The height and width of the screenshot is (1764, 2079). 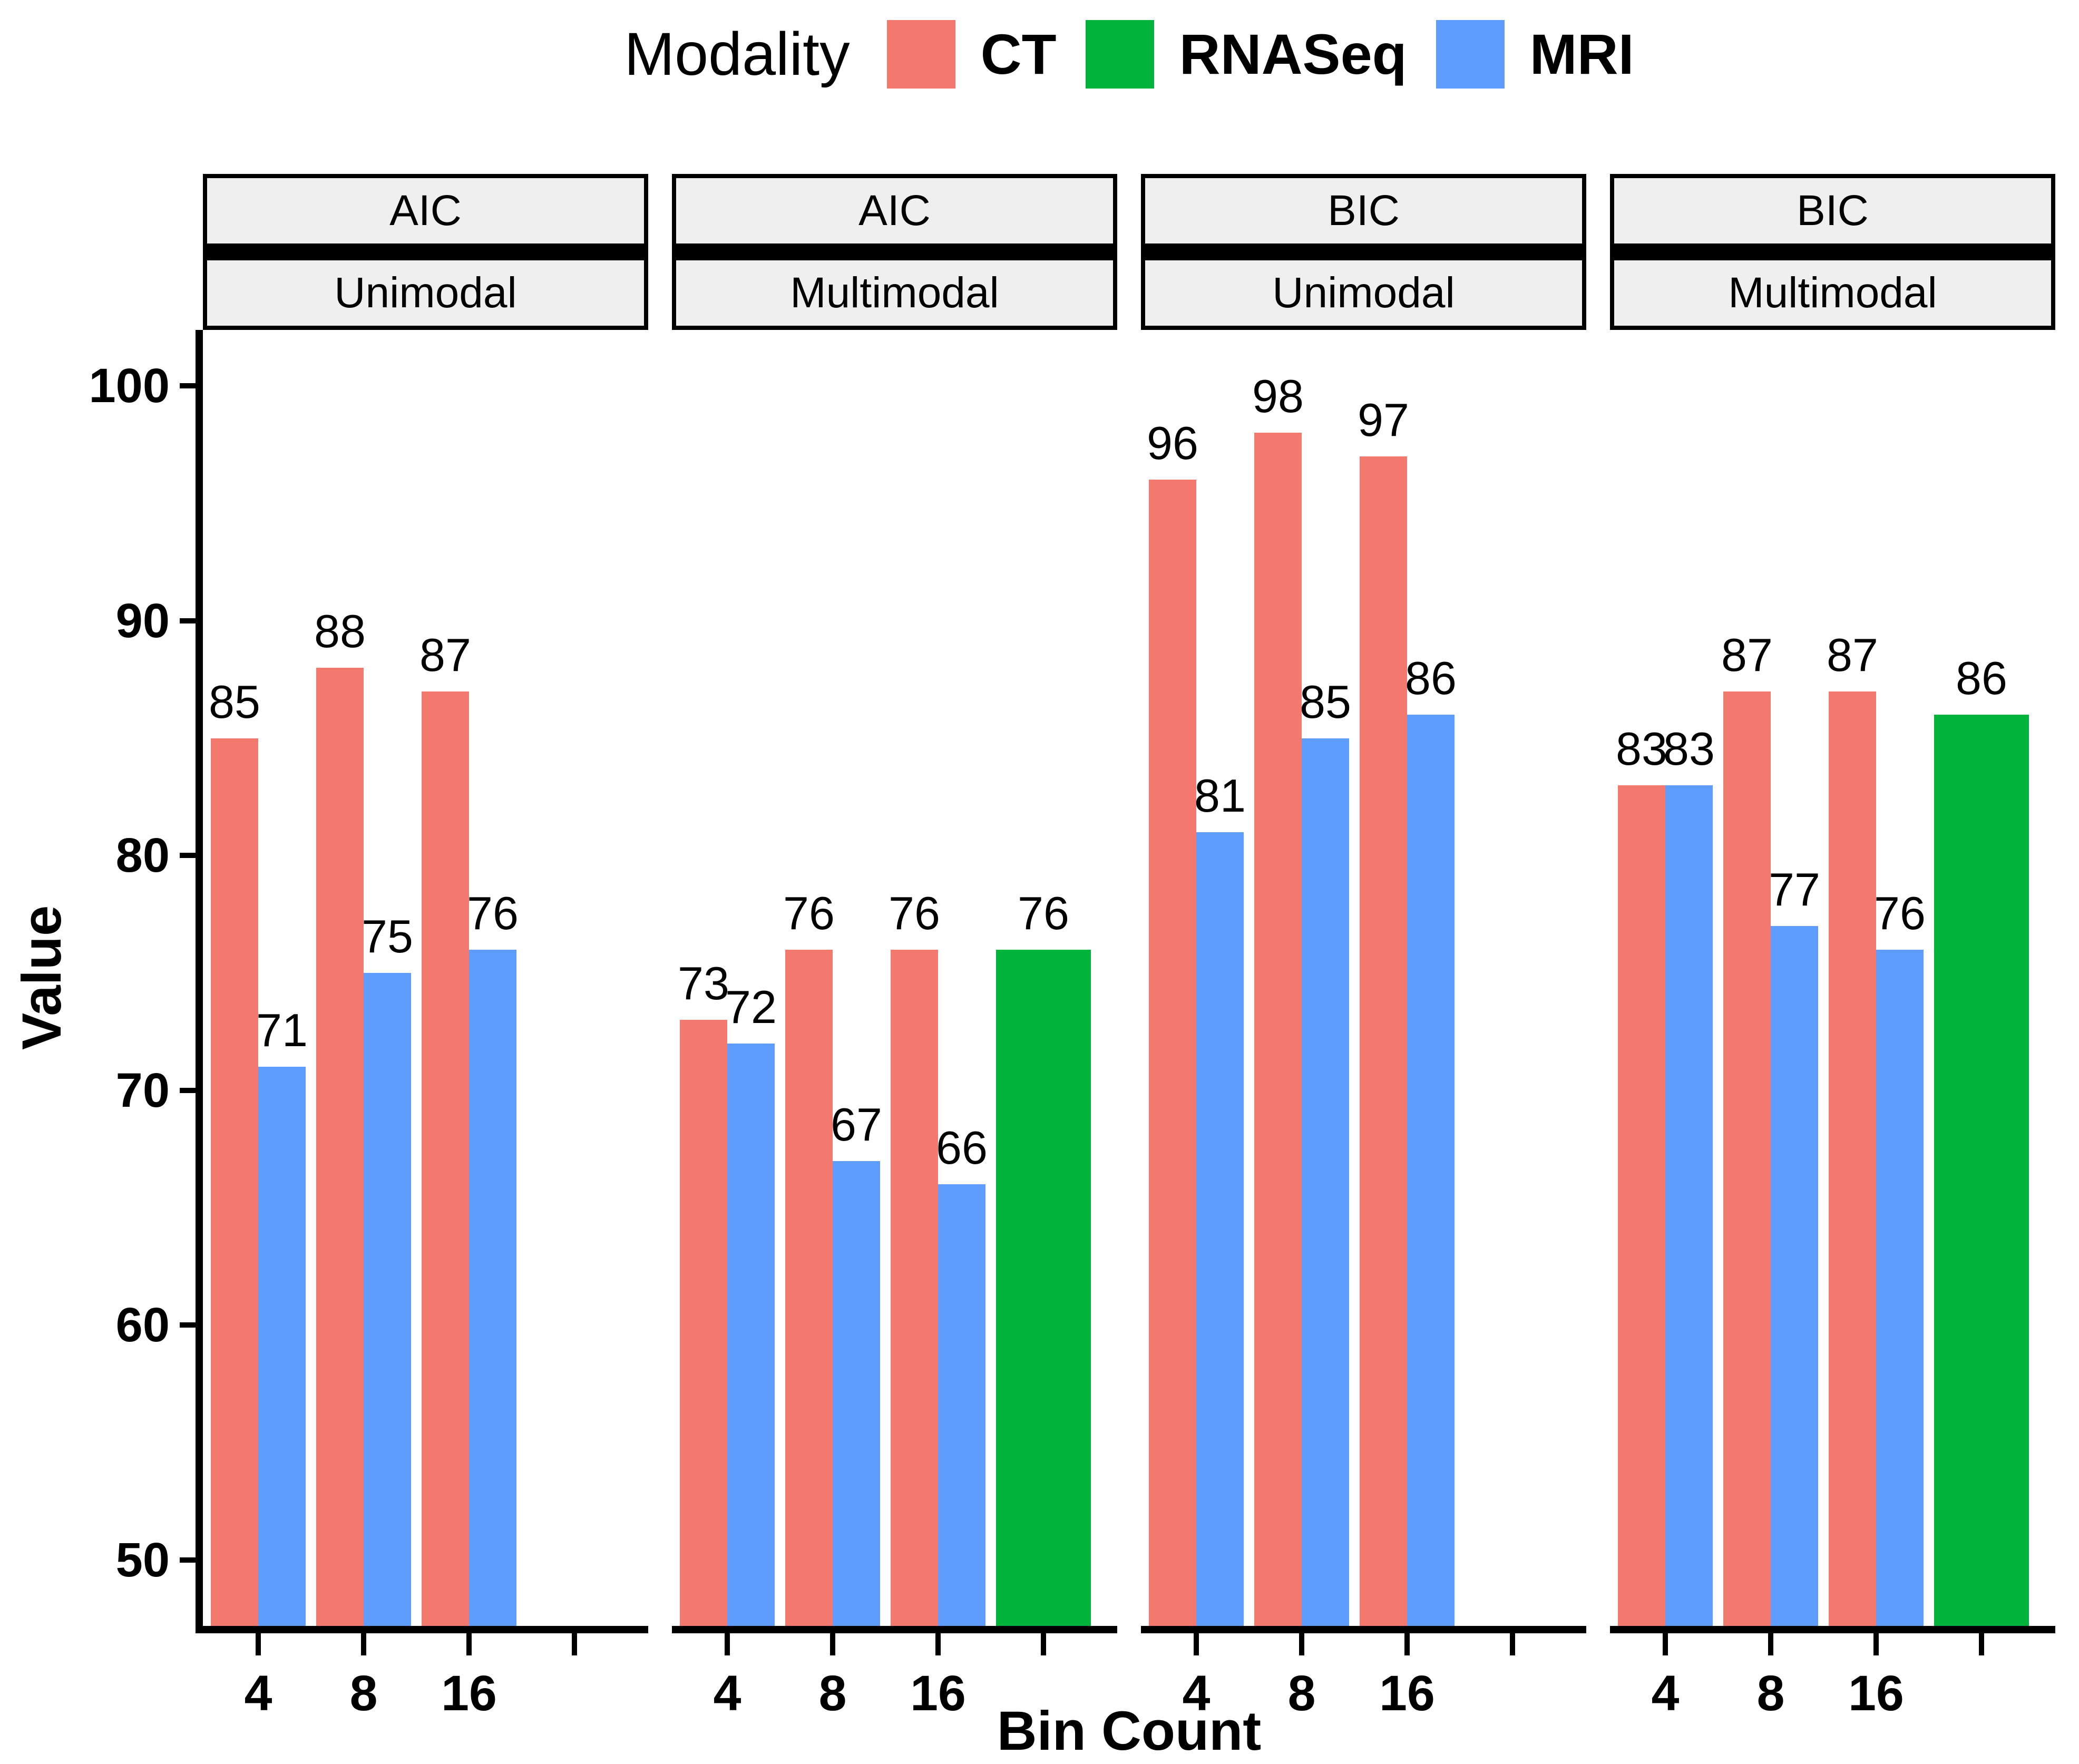 What do you see at coordinates (1470, 54) in the screenshot?
I see `legend-swatch-mri` at bounding box center [1470, 54].